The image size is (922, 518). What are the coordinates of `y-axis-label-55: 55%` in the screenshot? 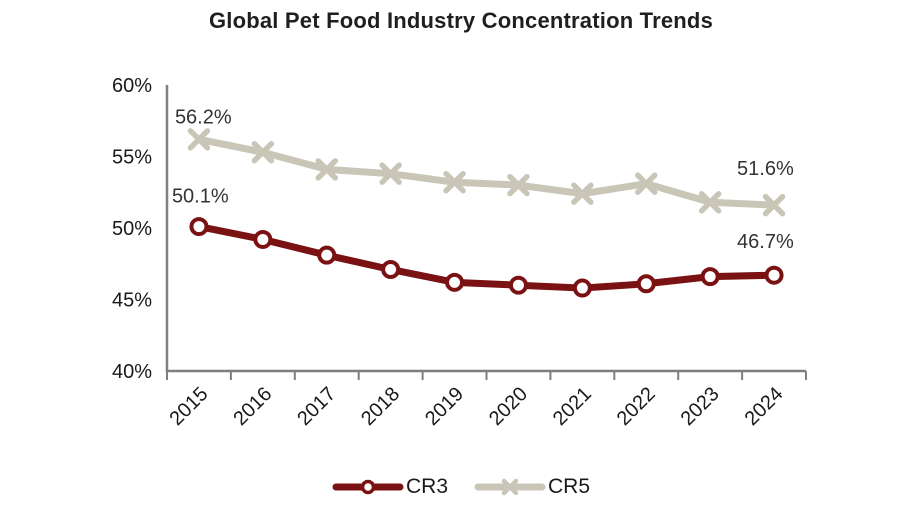 It's located at (132, 158).